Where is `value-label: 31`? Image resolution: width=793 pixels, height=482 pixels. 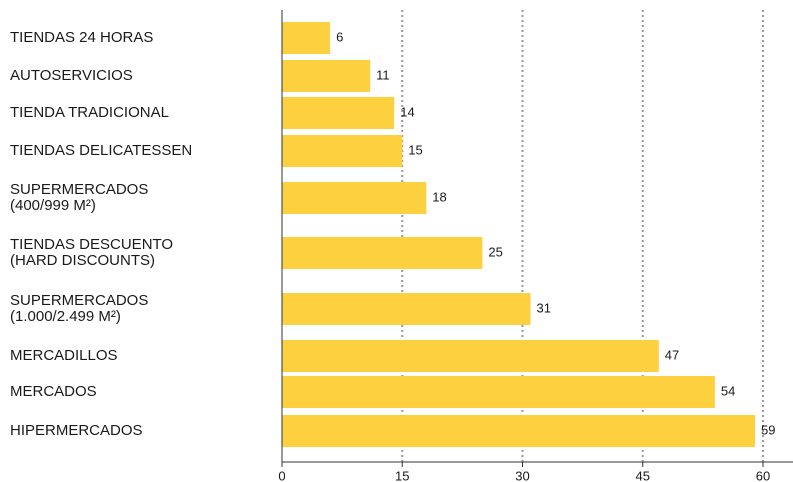
value-label: 31 is located at coordinates (544, 307).